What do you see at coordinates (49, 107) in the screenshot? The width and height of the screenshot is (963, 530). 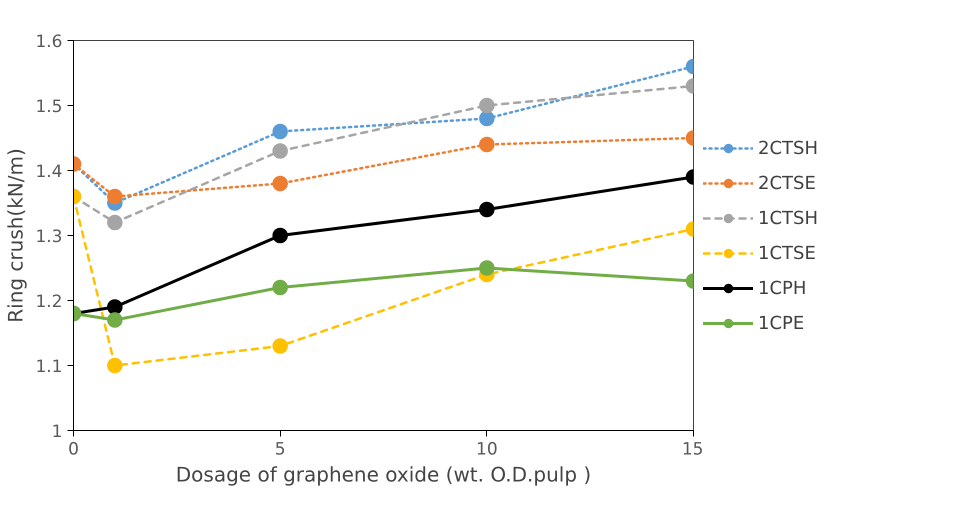 I see `y-tick-label: 1.5` at bounding box center [49, 107].